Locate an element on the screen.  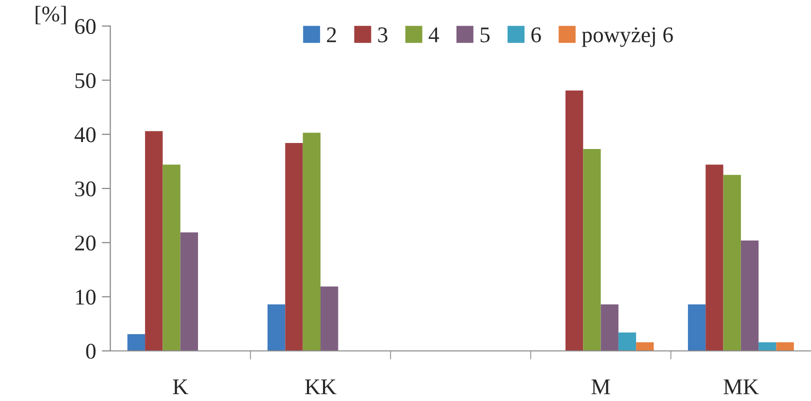
x-tick-label: MK is located at coordinates (741, 387).